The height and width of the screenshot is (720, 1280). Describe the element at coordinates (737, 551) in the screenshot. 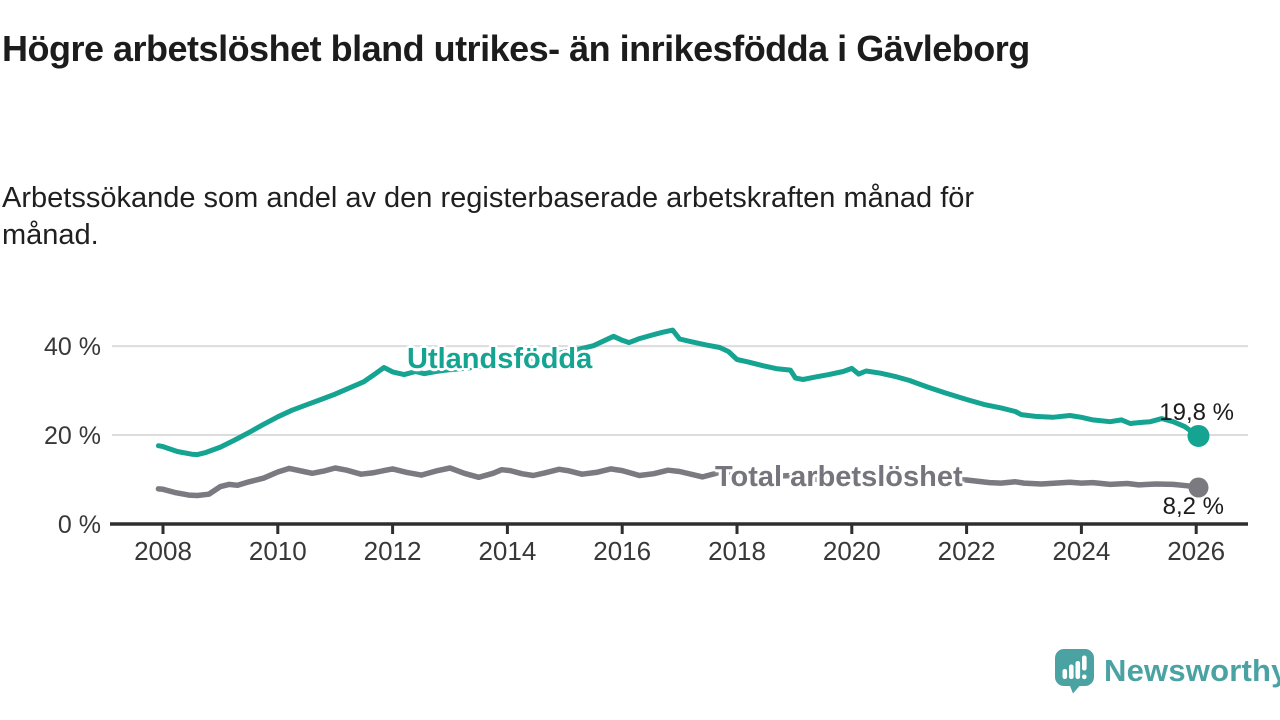

I see `x-axis-tick-label: 2018` at that location.